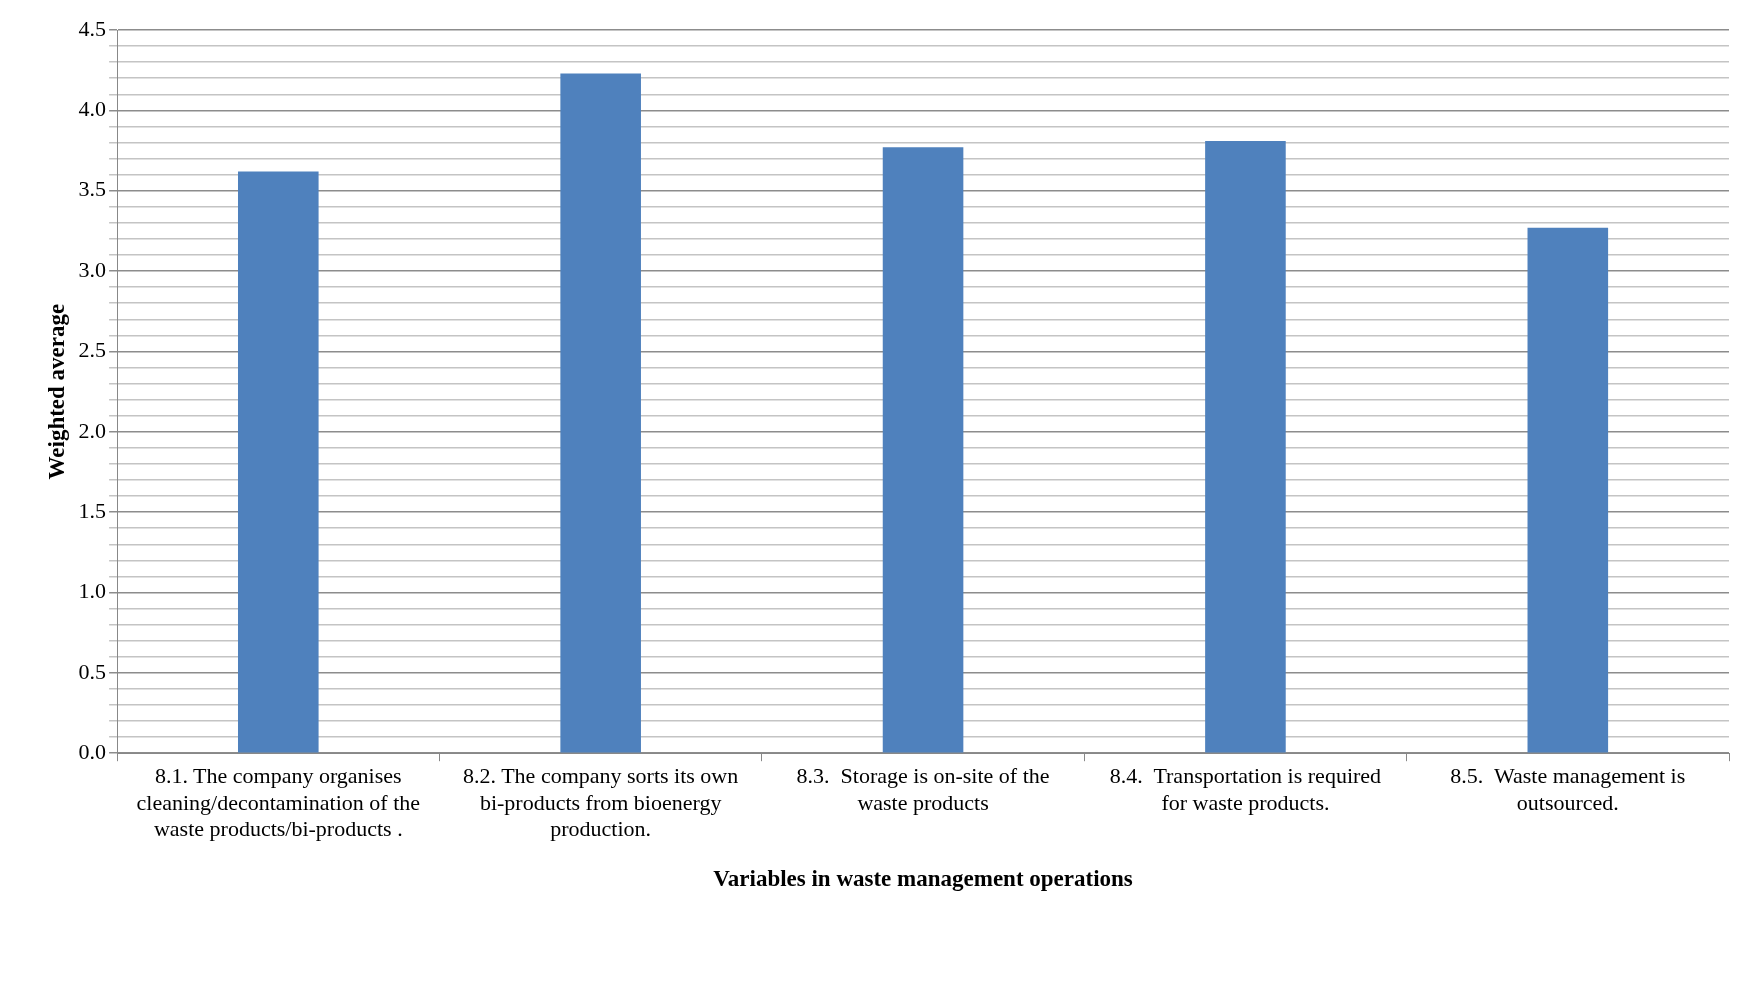 The height and width of the screenshot is (1008, 1749). What do you see at coordinates (92, 751) in the screenshot?
I see `y-tick-label: 0.0` at bounding box center [92, 751].